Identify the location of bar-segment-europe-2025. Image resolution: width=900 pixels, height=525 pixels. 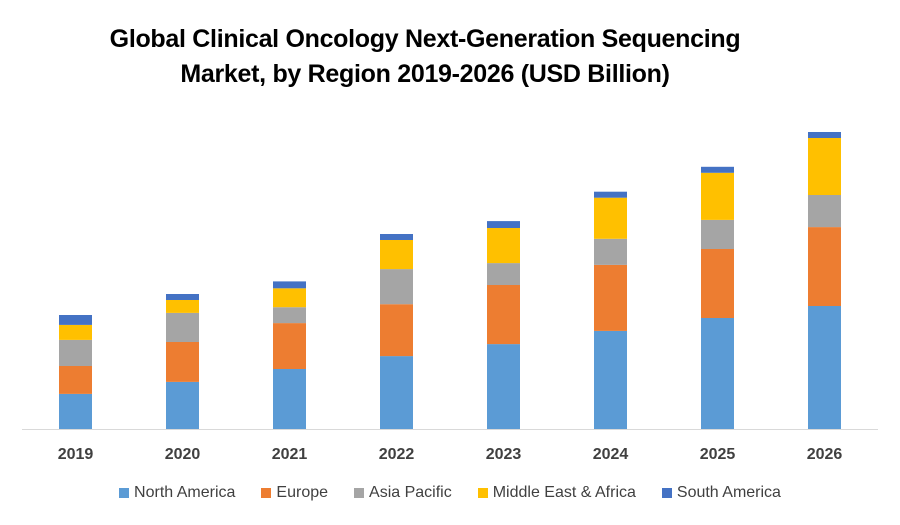
(717, 283).